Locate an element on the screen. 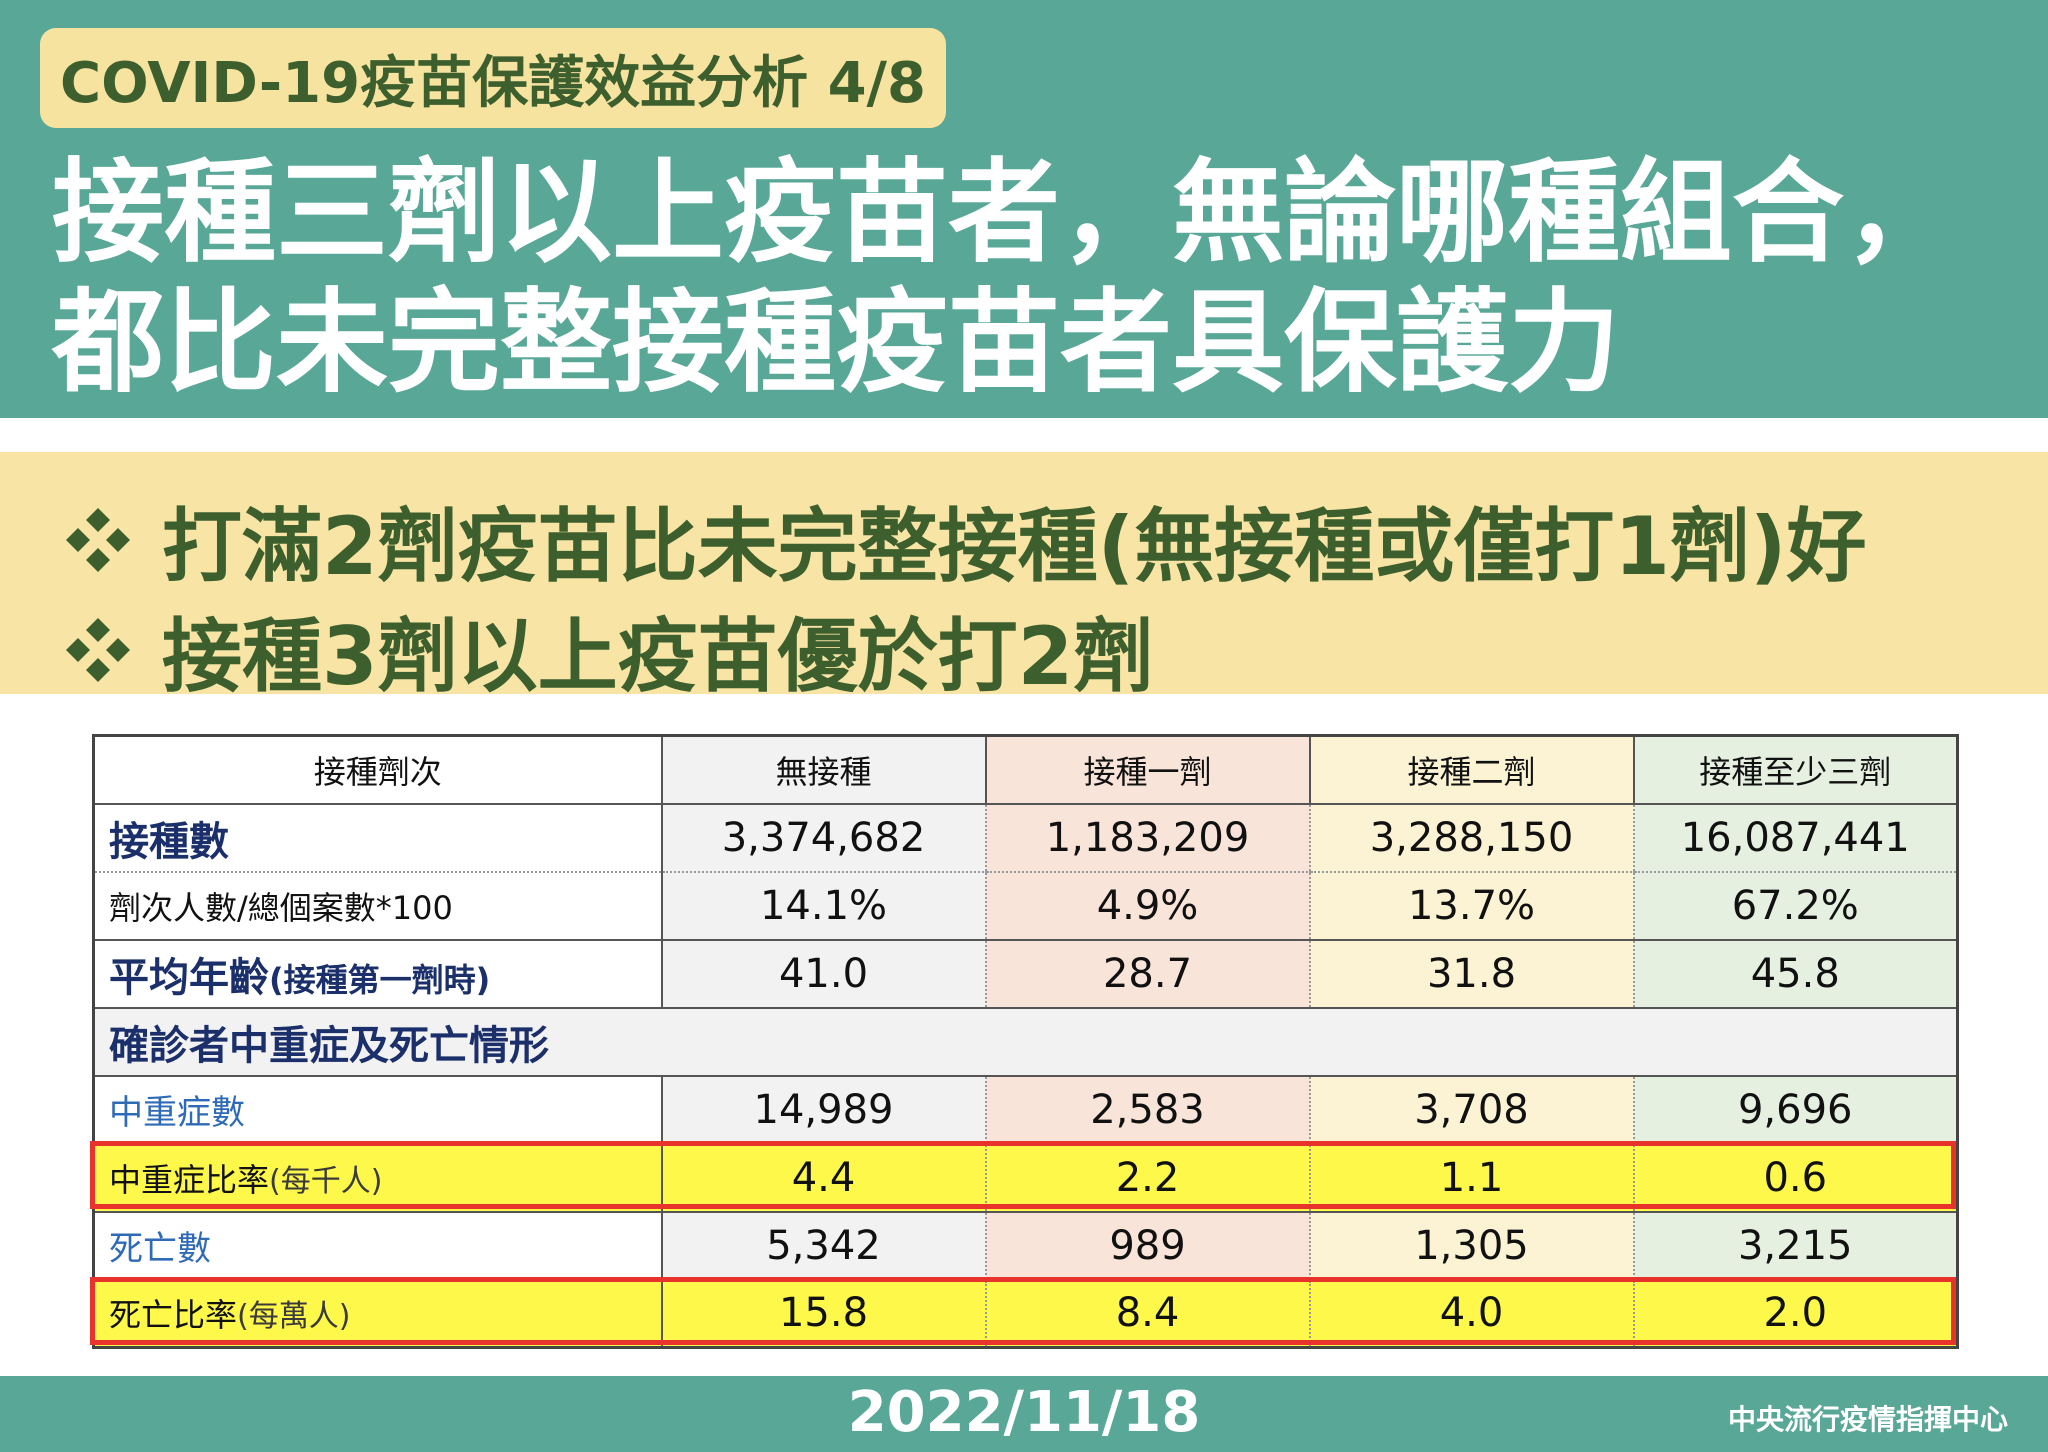 The image size is (2048, 1452). table-cell: 31.8 is located at coordinates (1471, 974).